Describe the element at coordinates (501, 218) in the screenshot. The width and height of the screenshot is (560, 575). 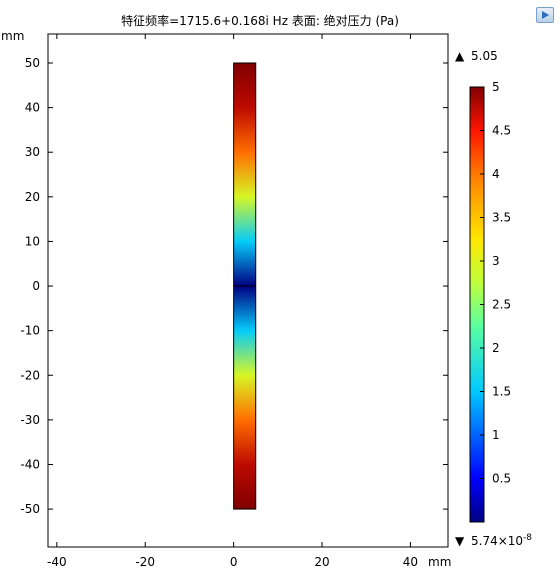
I see `colorbar-tick-label: 3.5` at that location.